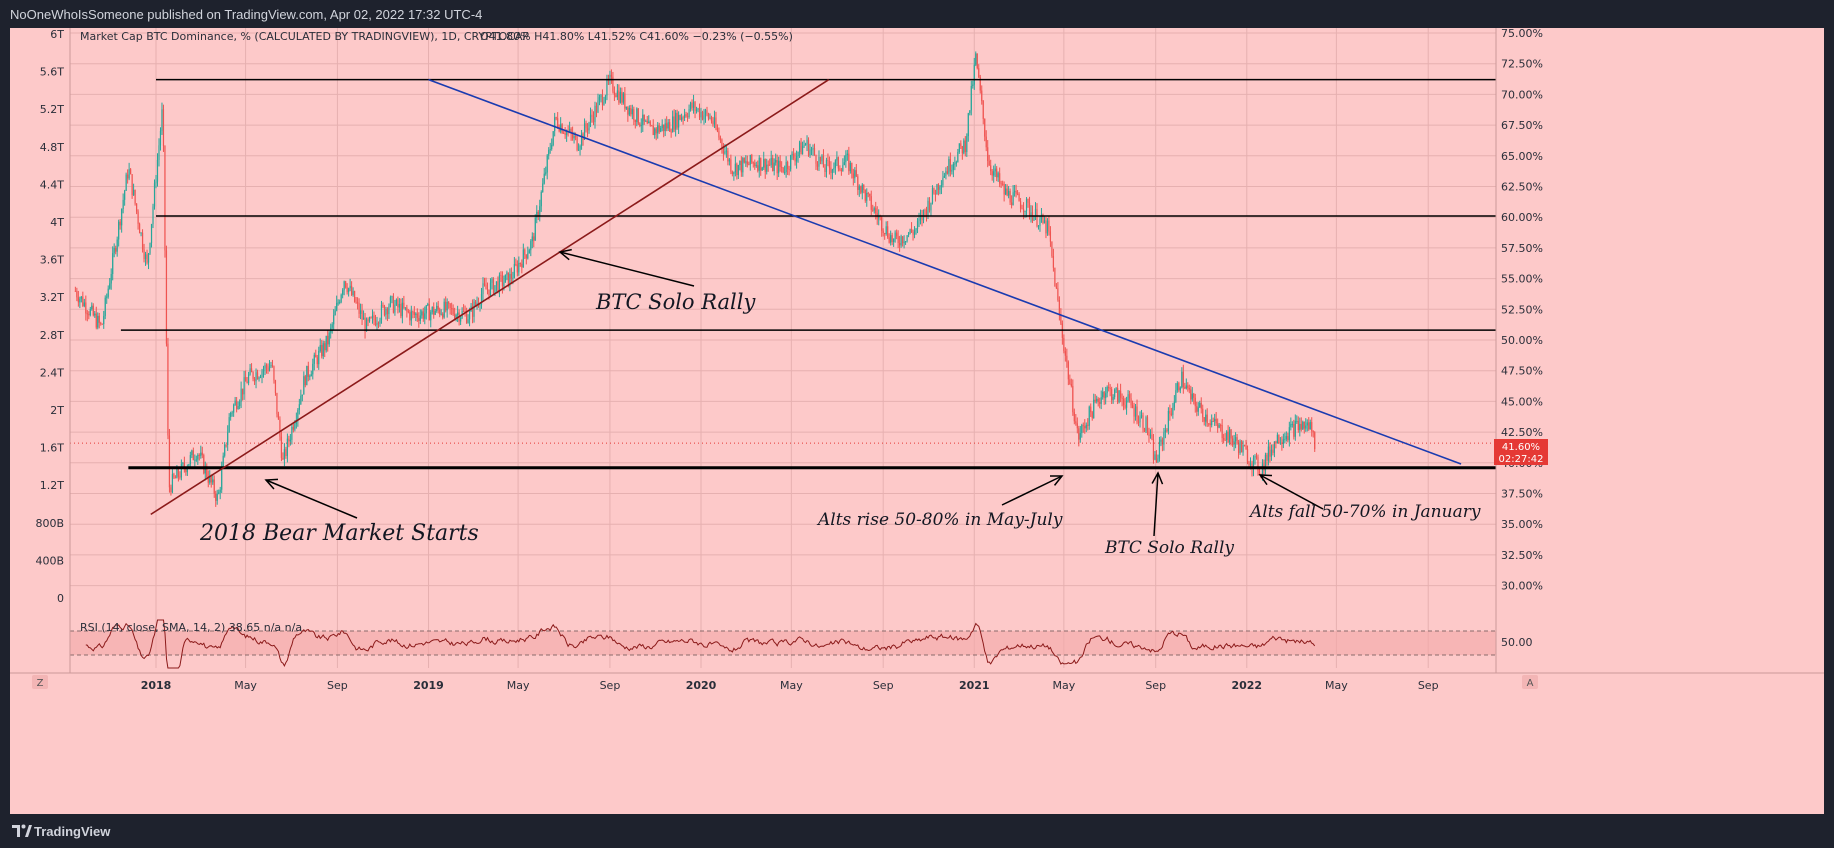  What do you see at coordinates (1530, 682) in the screenshot?
I see `auto-scale-button: A` at bounding box center [1530, 682].